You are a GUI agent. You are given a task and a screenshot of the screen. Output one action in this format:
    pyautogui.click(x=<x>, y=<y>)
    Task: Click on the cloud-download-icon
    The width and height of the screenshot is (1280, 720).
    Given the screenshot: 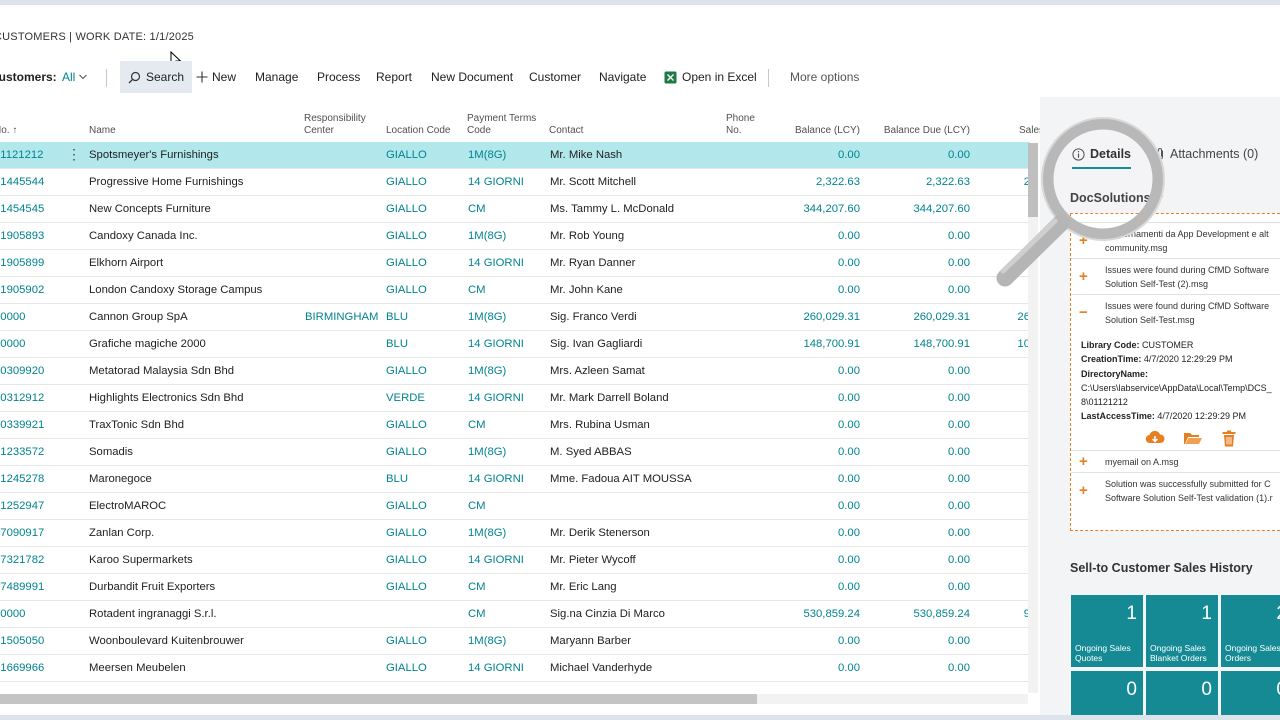 What is the action you would take?
    pyautogui.click(x=1155, y=438)
    